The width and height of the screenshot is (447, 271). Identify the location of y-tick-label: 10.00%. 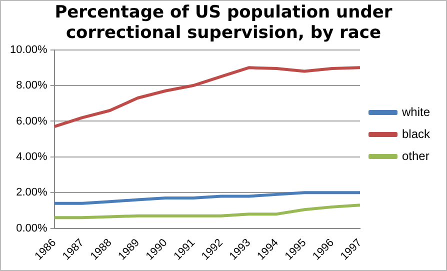
(29, 50).